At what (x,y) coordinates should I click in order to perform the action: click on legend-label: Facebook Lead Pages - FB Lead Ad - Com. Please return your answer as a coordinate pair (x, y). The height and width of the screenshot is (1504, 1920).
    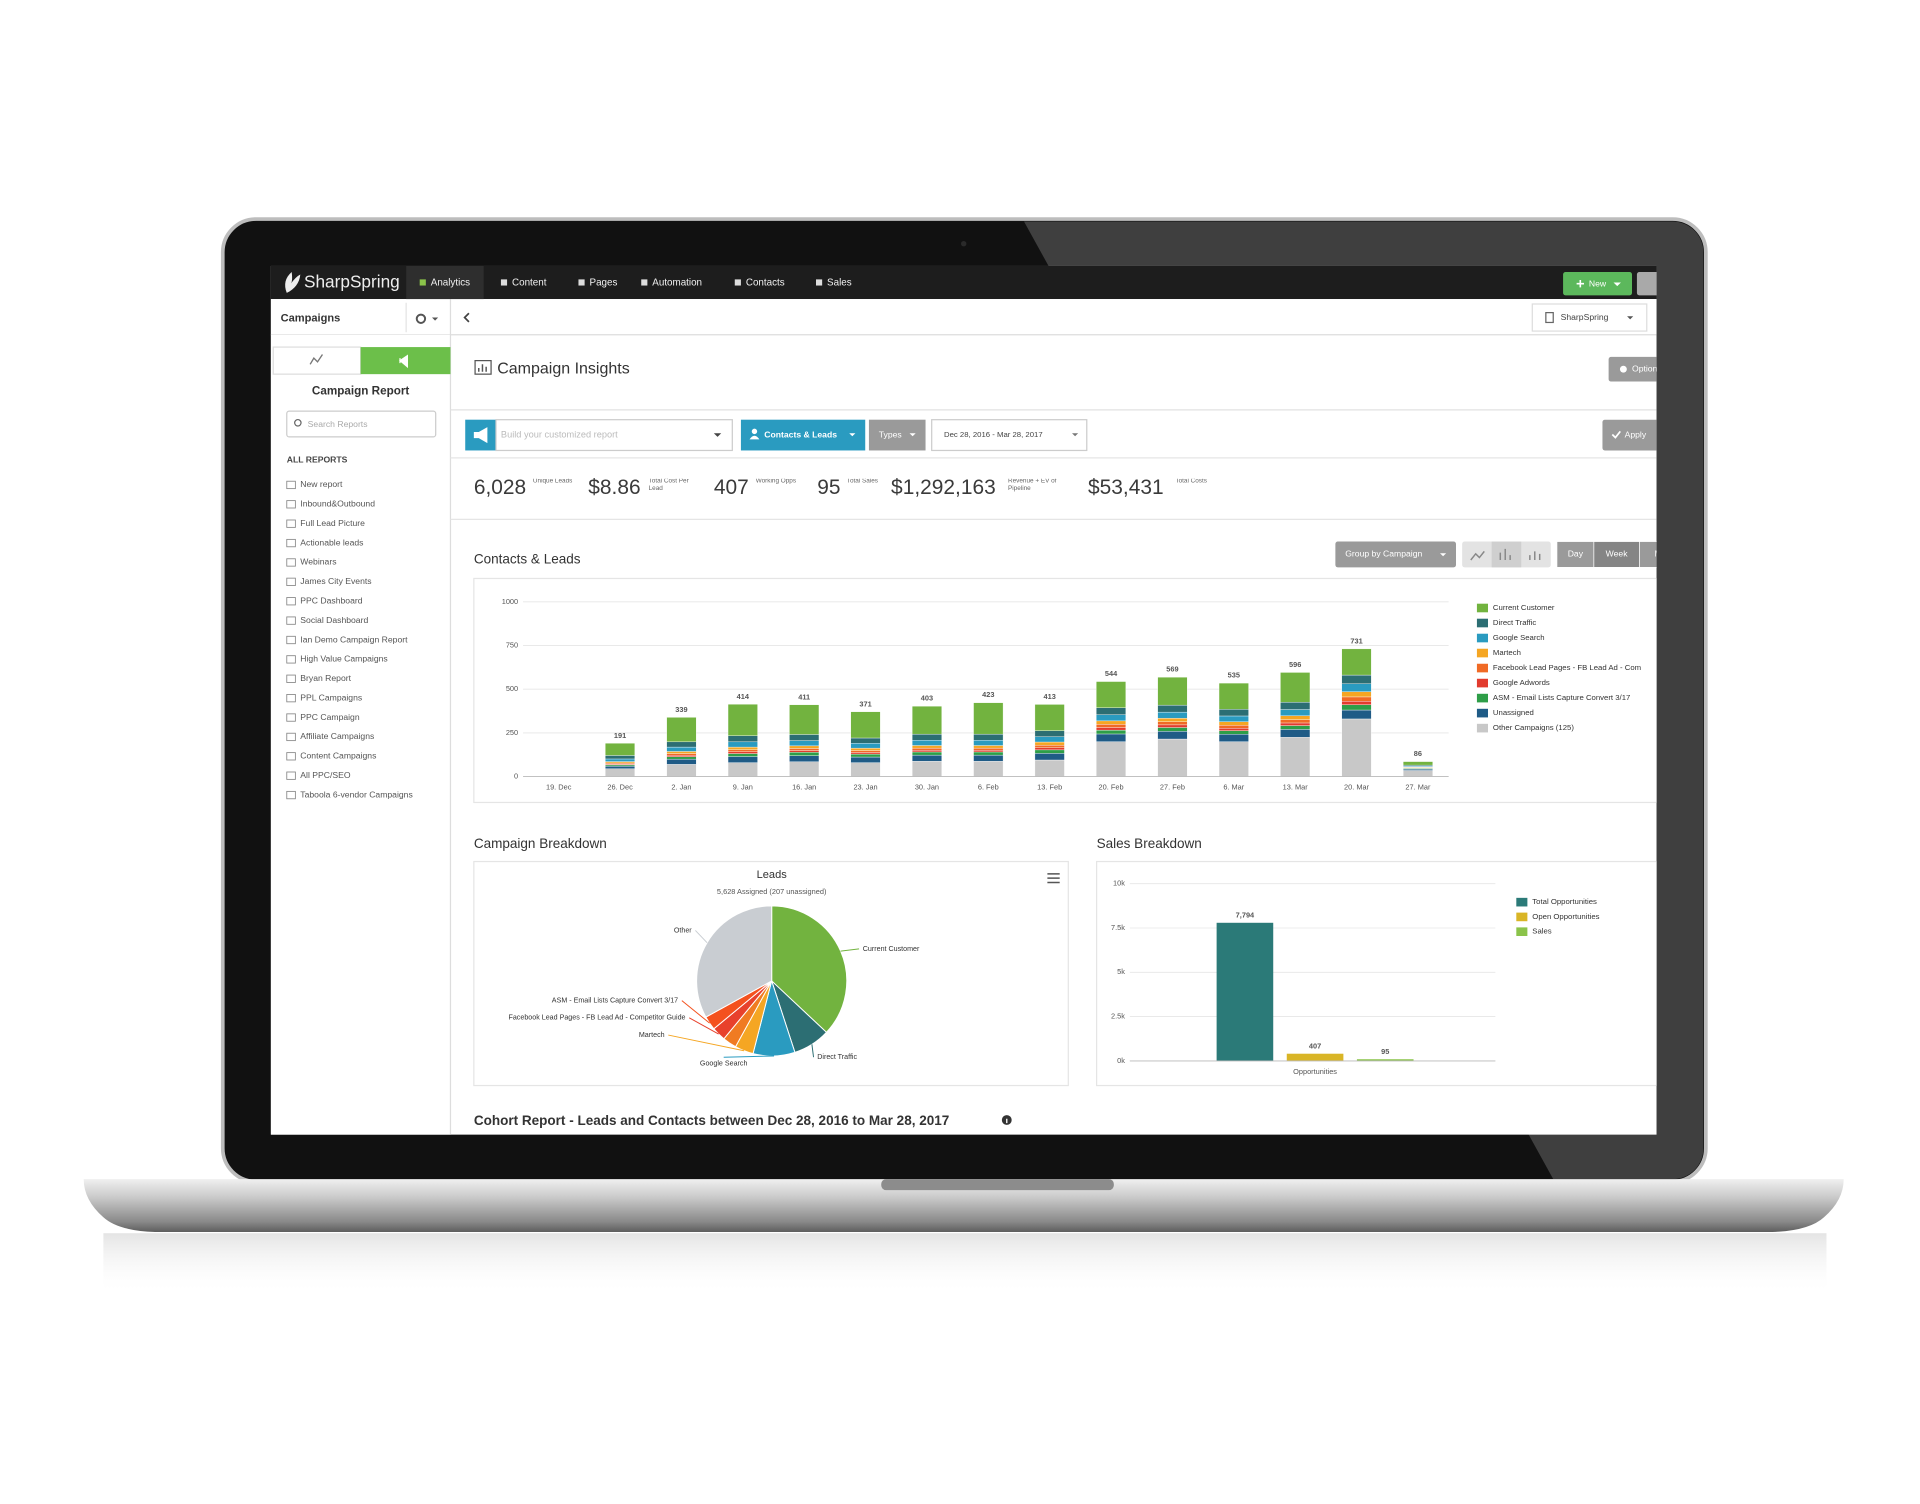
    Looking at the image, I should click on (1567, 667).